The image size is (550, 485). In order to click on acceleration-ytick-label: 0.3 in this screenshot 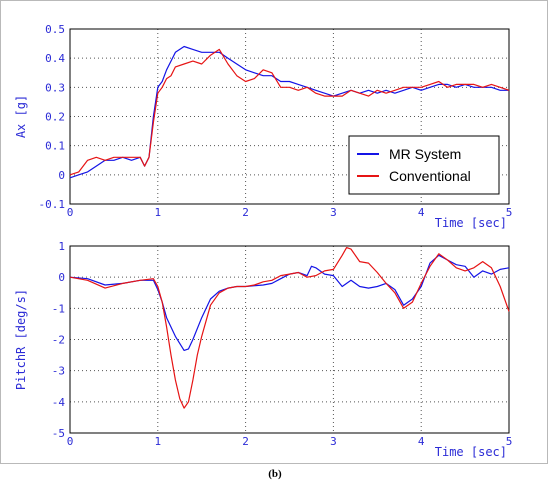, I will do `click(55, 87)`.